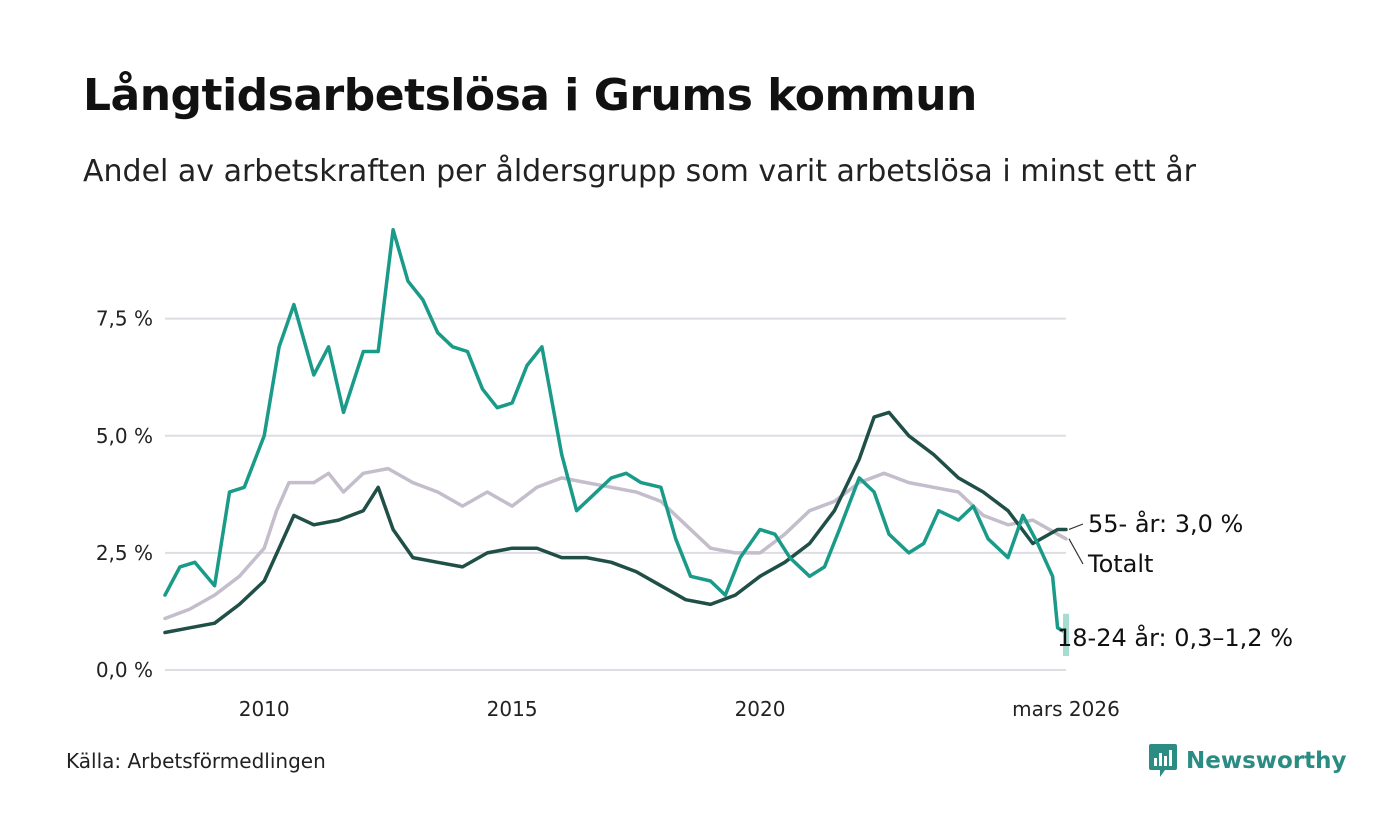  I want to click on brand-name: Newsworthy, so click(1266, 761).